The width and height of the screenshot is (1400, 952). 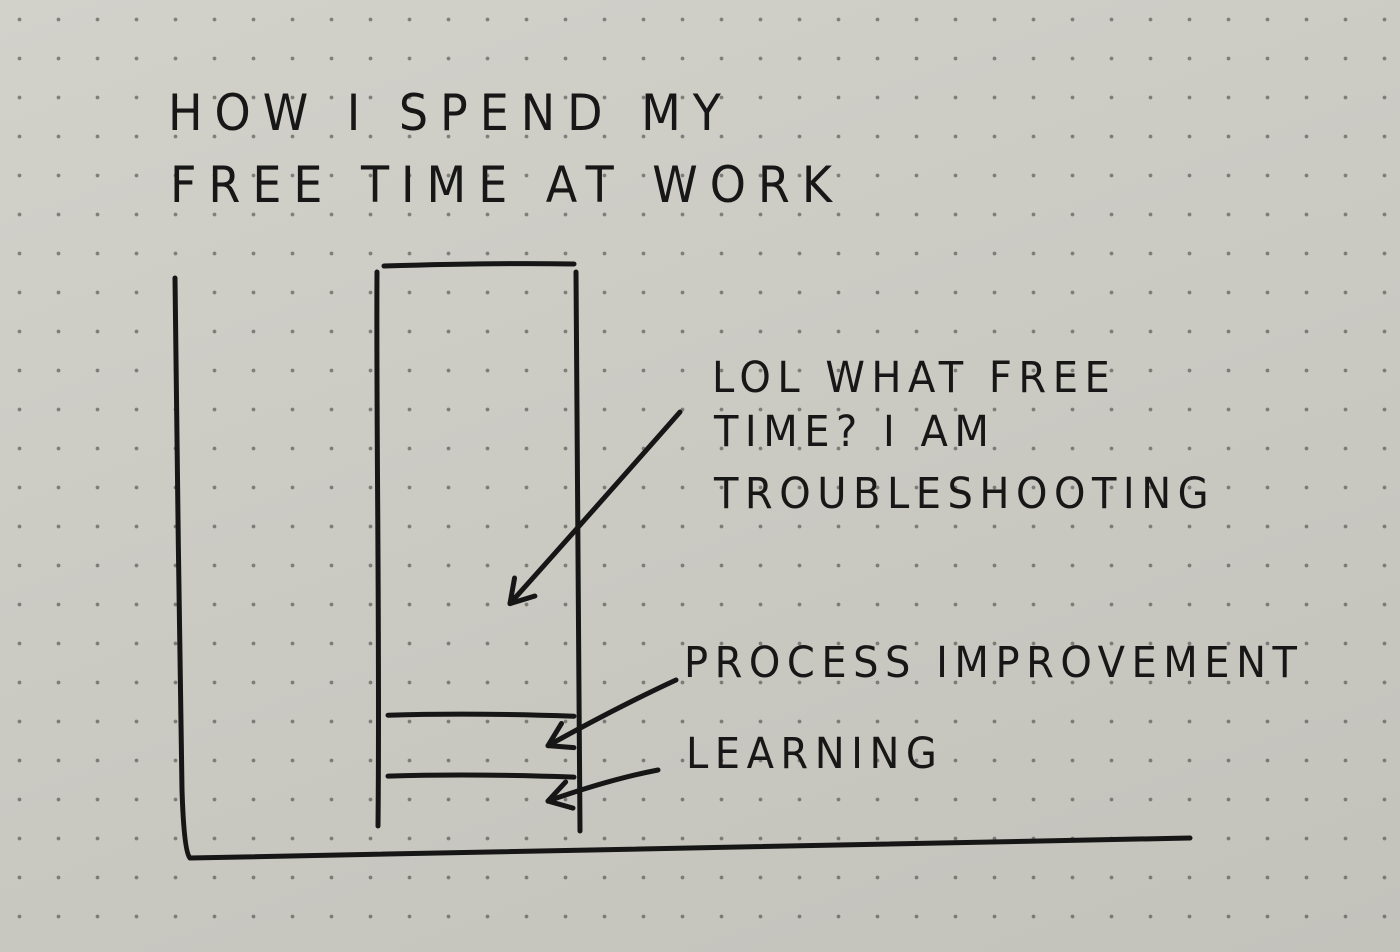 What do you see at coordinates (450, 113) in the screenshot?
I see `chart-title-line-1: HOW I SPEND MY` at bounding box center [450, 113].